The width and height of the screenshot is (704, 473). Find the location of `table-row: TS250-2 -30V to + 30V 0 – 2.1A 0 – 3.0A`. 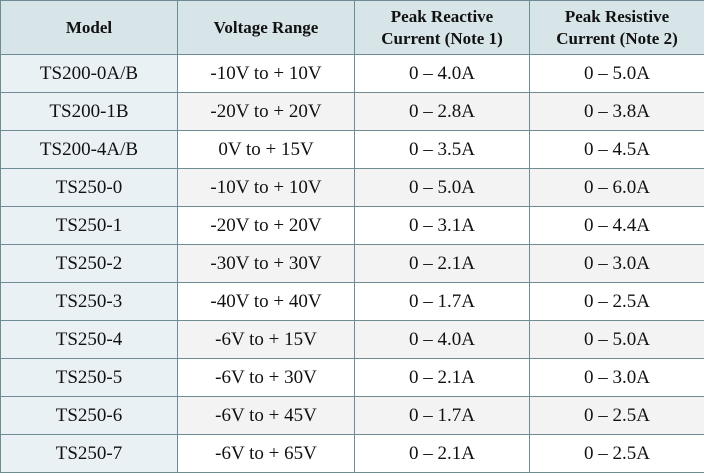

table-row: TS250-2 -30V to + 30V 0 – 2.1A 0 – 3.0A is located at coordinates (352, 264).